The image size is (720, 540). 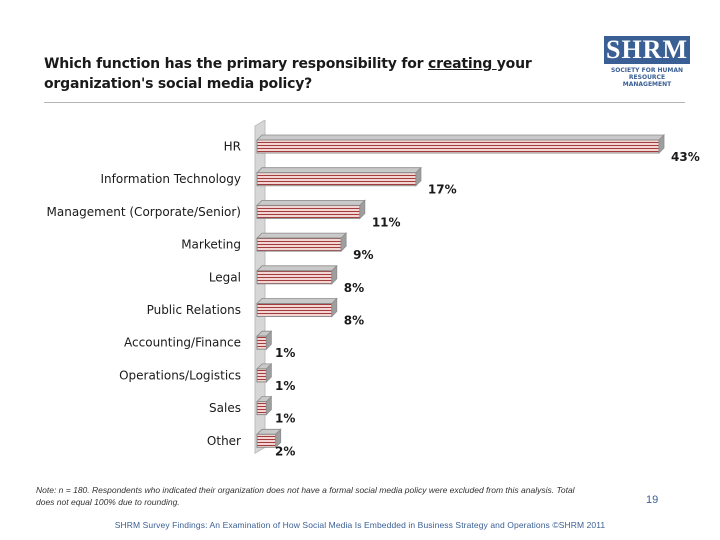 I want to click on title-text-end: your organization's social media policy?, so click(x=288, y=74).